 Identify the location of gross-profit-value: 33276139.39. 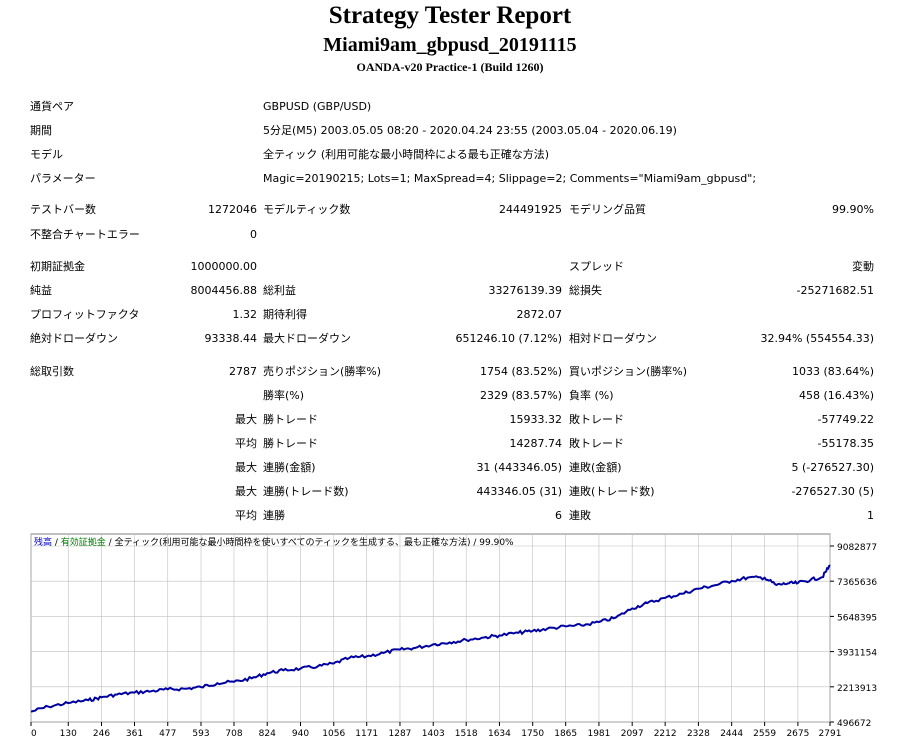
(525, 290).